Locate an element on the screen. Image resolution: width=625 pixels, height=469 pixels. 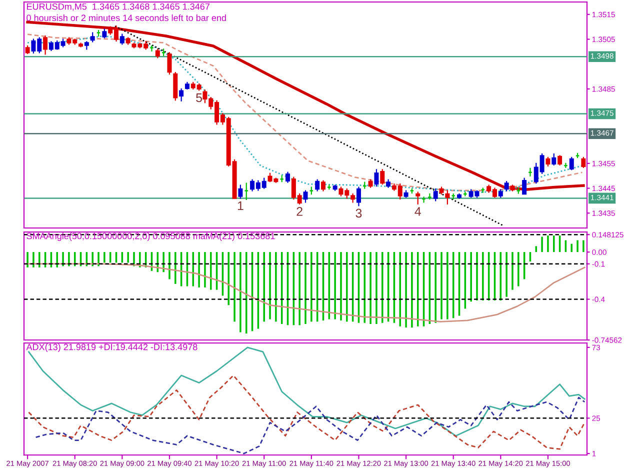
chart-title: EURUSDm,M5 1.3465 1.3468 1.3465 1.3467 is located at coordinates (118, 7).